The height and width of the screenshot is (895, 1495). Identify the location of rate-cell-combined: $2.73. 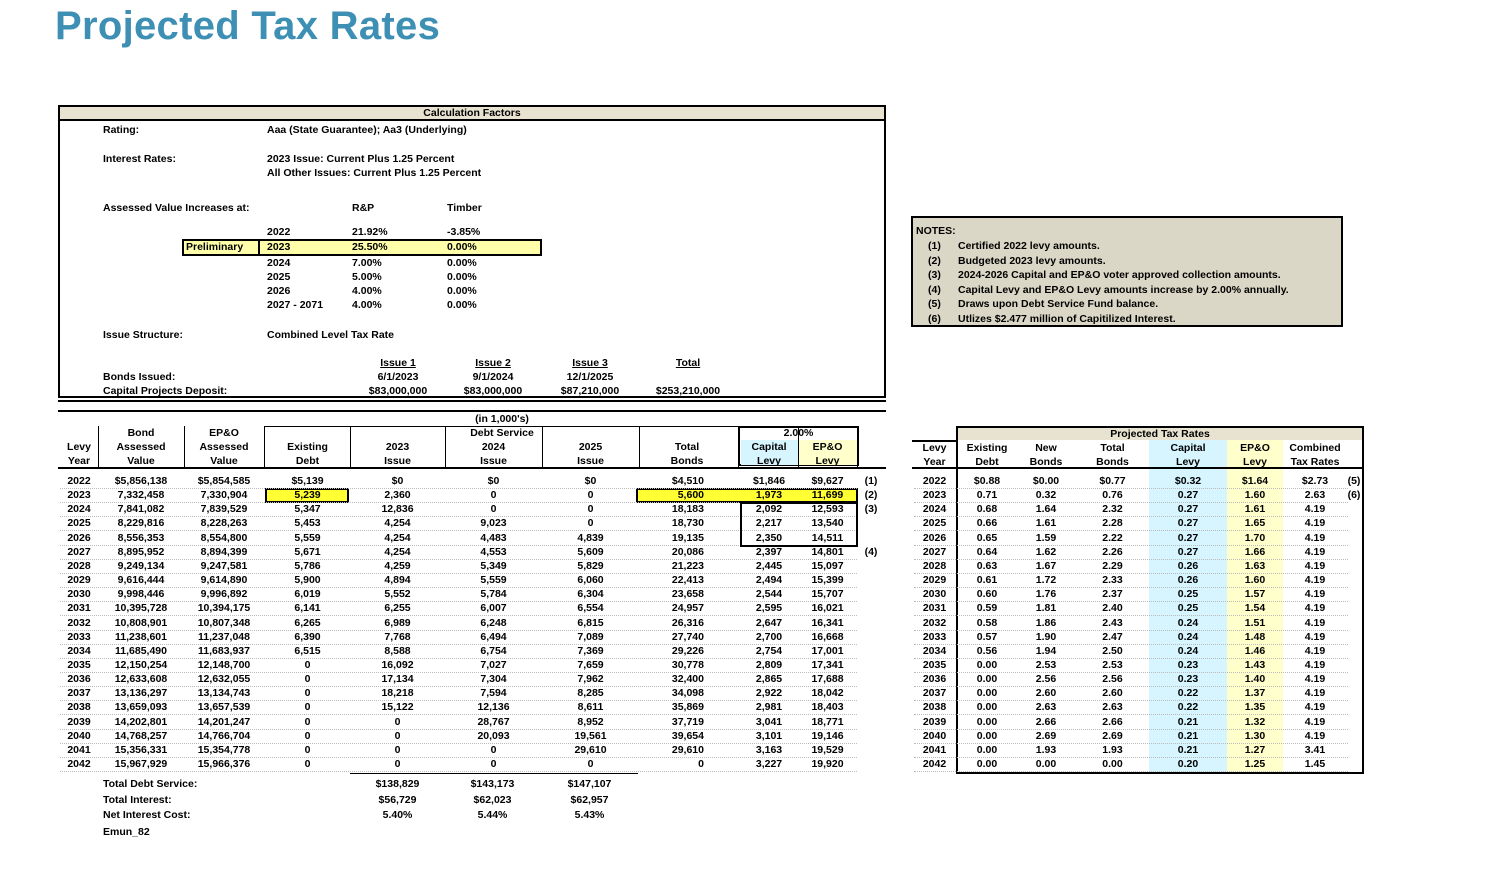
(1315, 481).